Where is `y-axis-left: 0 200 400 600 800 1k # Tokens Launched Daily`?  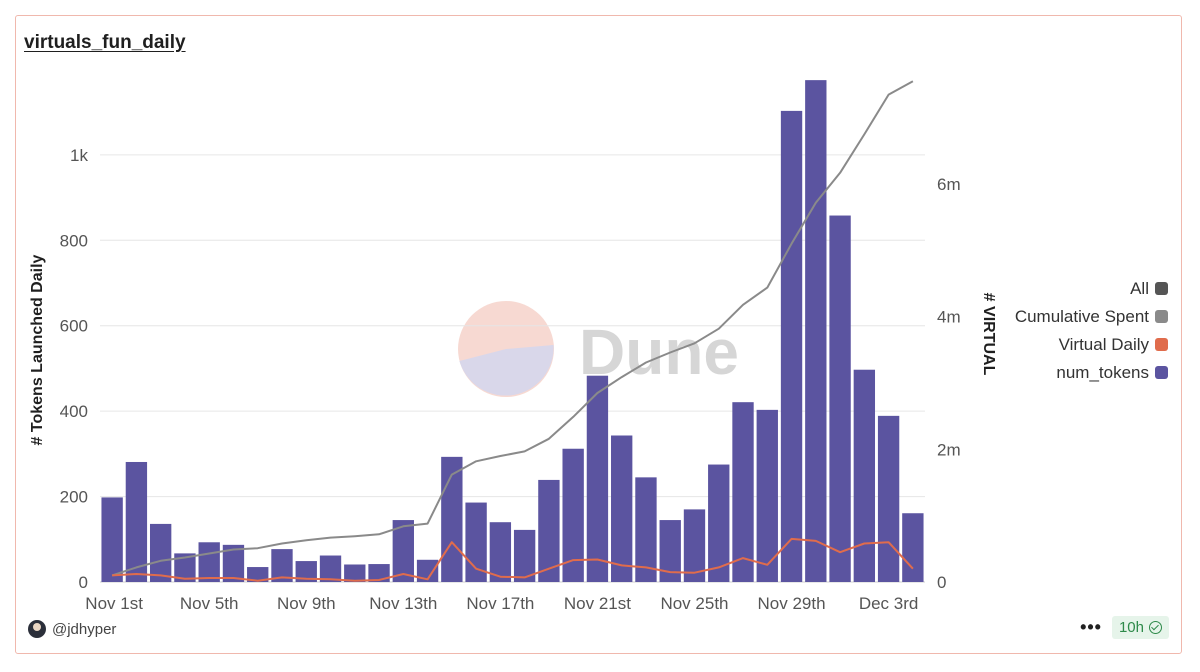 y-axis-left: 0 200 400 600 800 1k # Tokens Launched Daily is located at coordinates (58, 369).